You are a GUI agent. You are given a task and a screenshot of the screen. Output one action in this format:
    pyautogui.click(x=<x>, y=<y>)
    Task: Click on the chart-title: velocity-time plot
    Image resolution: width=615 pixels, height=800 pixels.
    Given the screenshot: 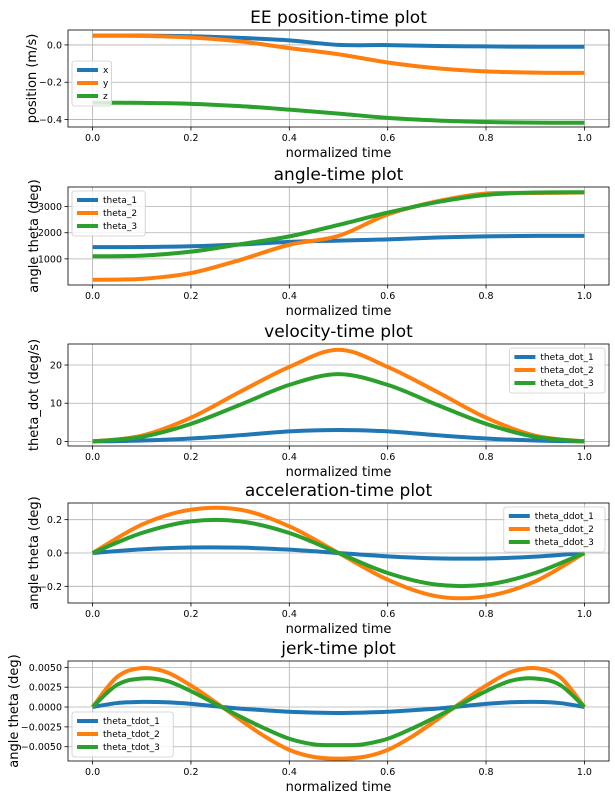 What is the action you would take?
    pyautogui.click(x=338, y=332)
    